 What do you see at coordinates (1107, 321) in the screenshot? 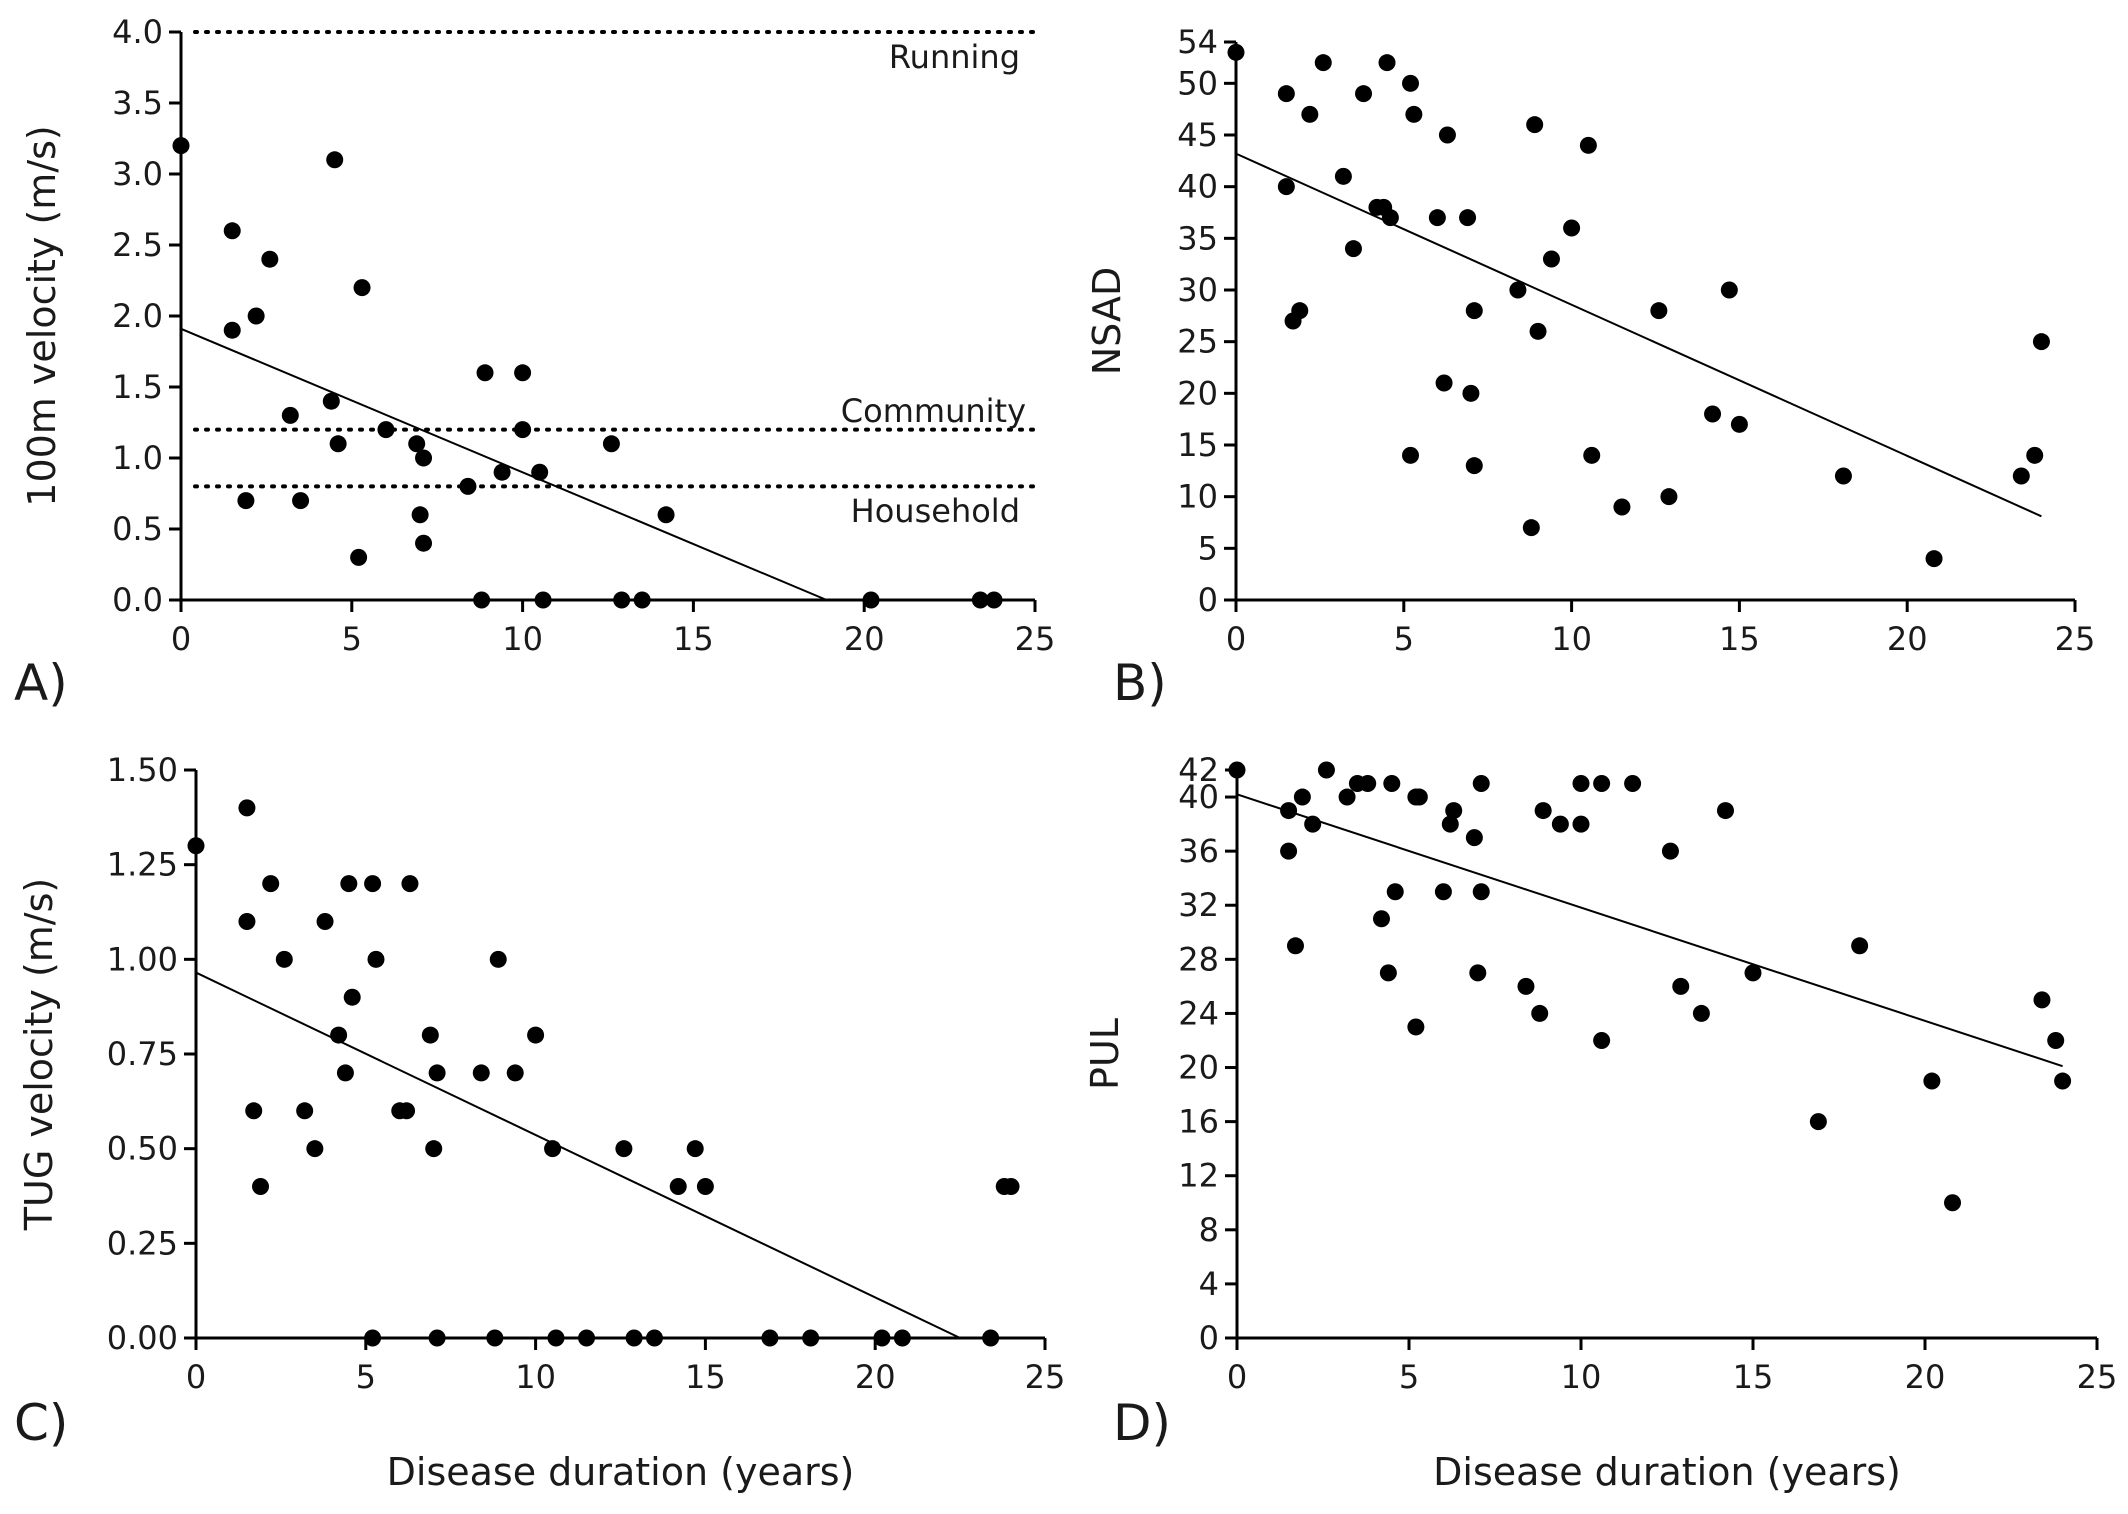
I see `y-axis-title: NSAD` at bounding box center [1107, 321].